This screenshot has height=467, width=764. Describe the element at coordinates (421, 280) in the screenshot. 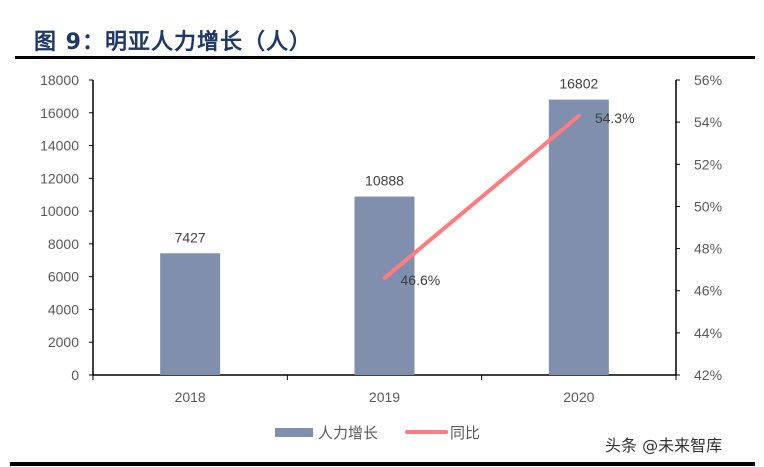

I see `line-value-label: 46.6%` at that location.